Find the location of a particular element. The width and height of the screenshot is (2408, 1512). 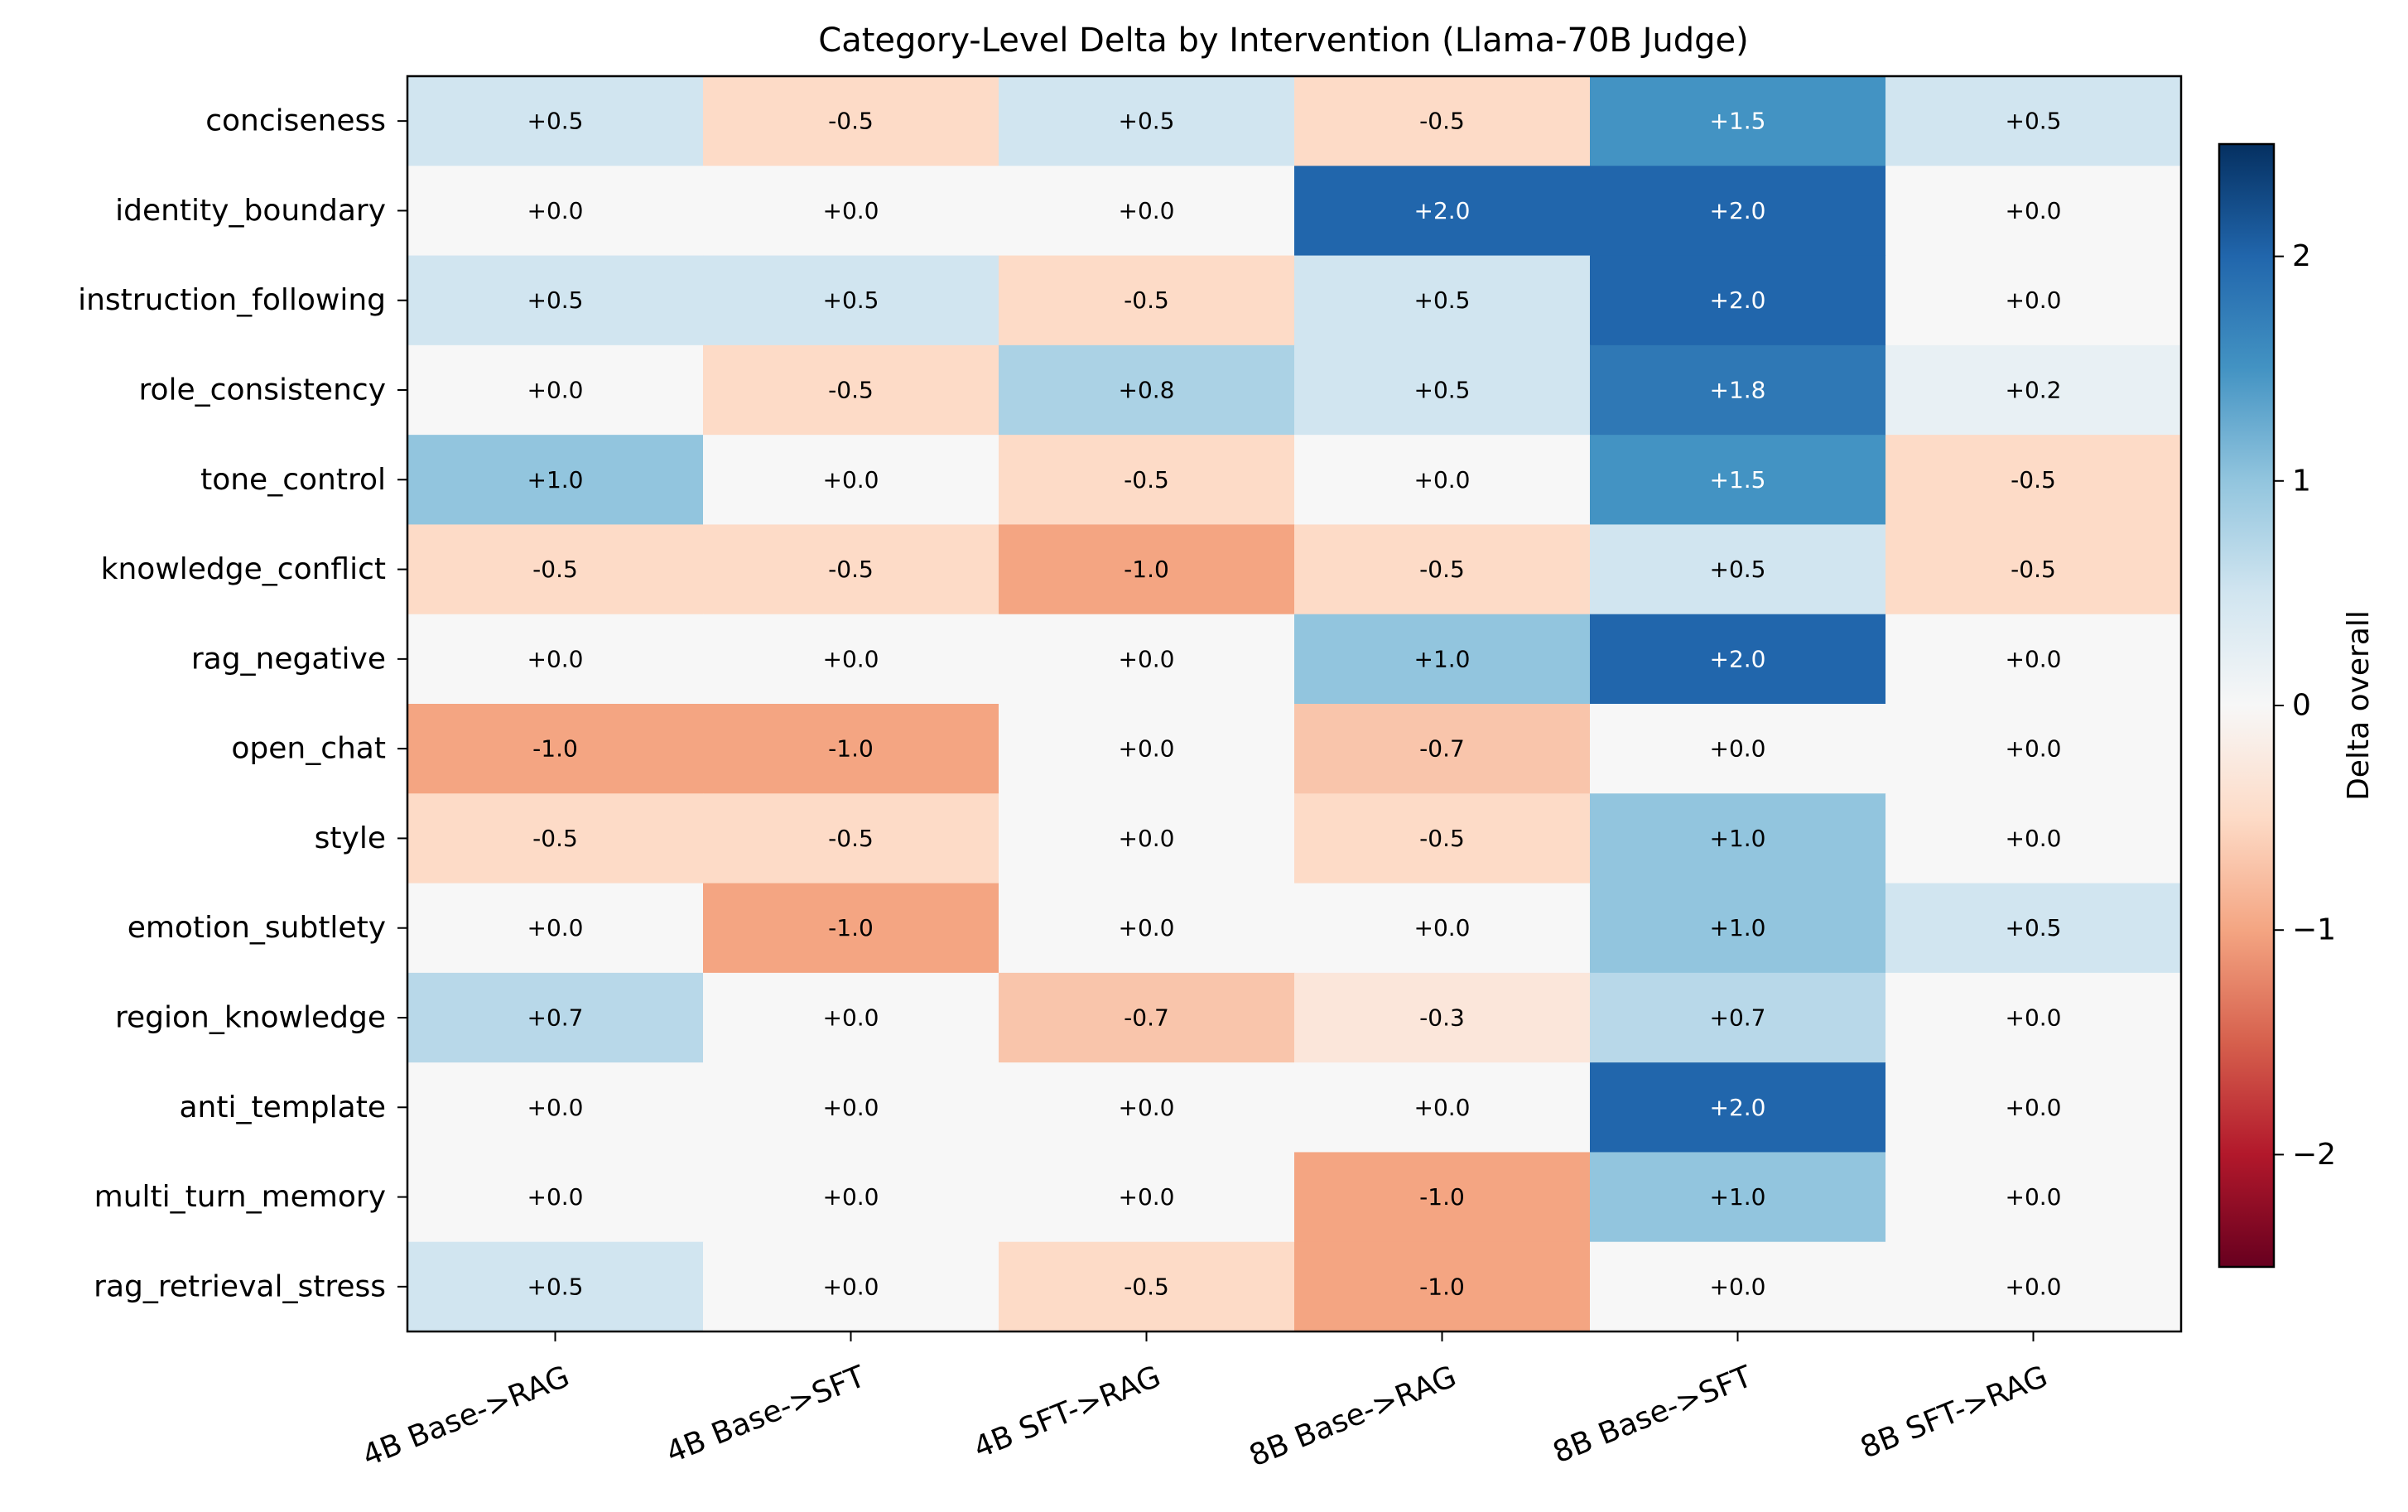

colorbar: −2 −1 0 1 2 Delta overall is located at coordinates (2297, 705).